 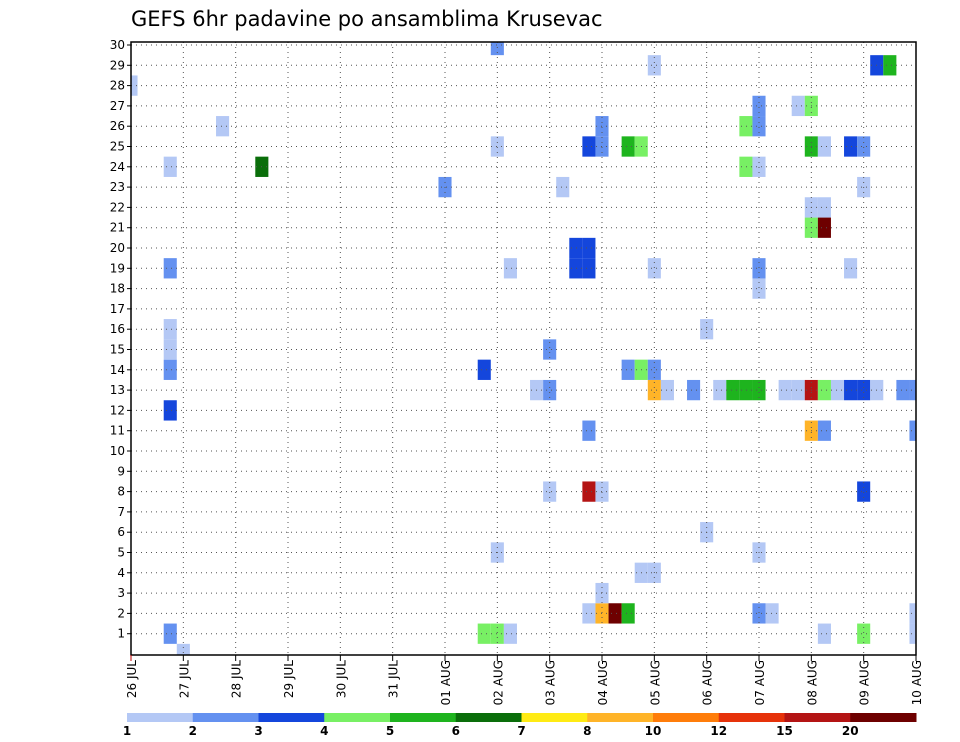 I want to click on y-tick-label: 2, so click(x=121, y=613).